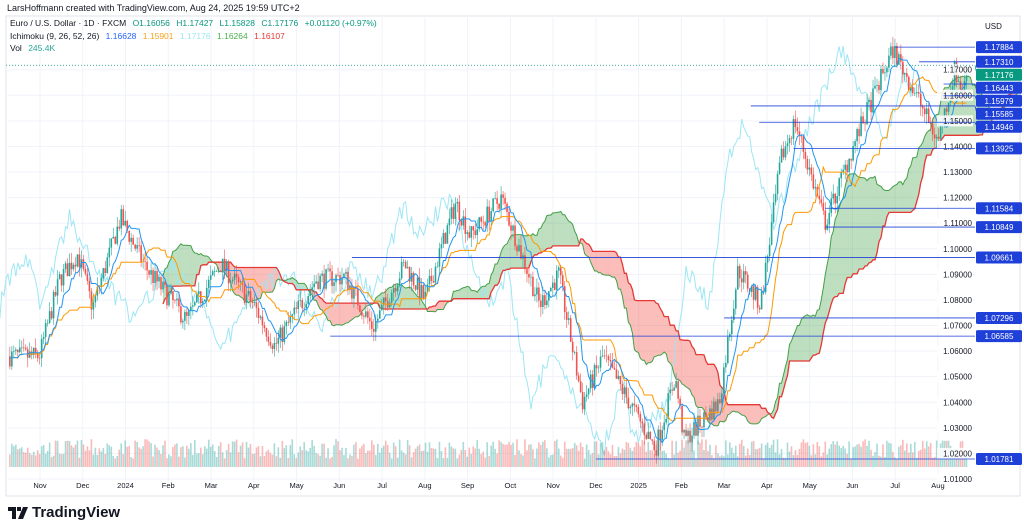  What do you see at coordinates (195, 36) in the screenshot?
I see `chikou-value: 1.17176` at bounding box center [195, 36].